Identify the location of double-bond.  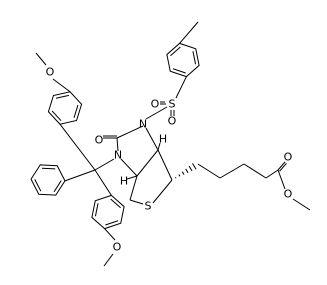
(283, 167).